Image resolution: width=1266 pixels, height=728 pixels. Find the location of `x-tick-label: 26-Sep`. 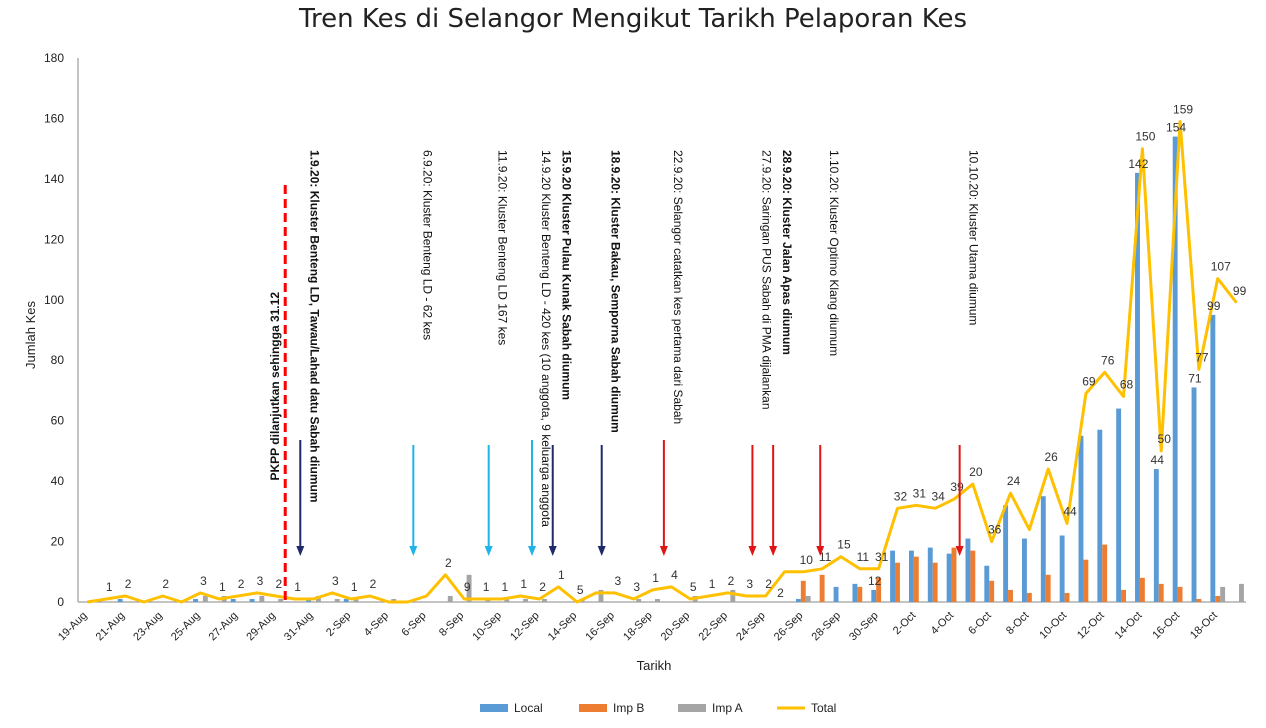

x-tick-label: 26-Sep is located at coordinates (789, 627).